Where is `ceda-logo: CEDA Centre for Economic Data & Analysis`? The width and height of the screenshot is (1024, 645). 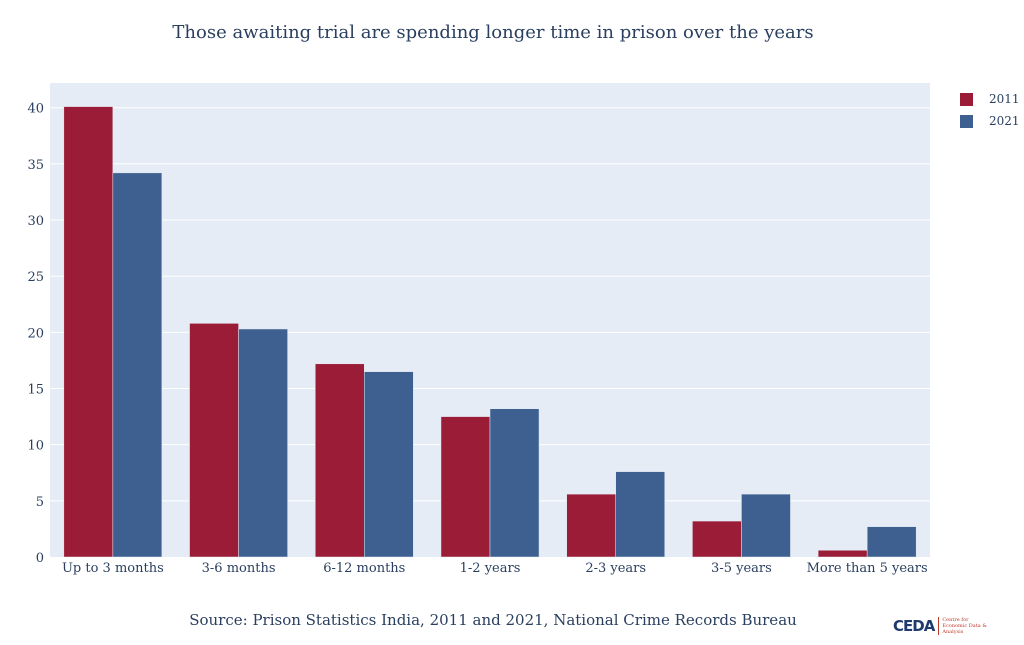 ceda-logo: CEDA Centre for Economic Data & Analysis is located at coordinates (943, 626).